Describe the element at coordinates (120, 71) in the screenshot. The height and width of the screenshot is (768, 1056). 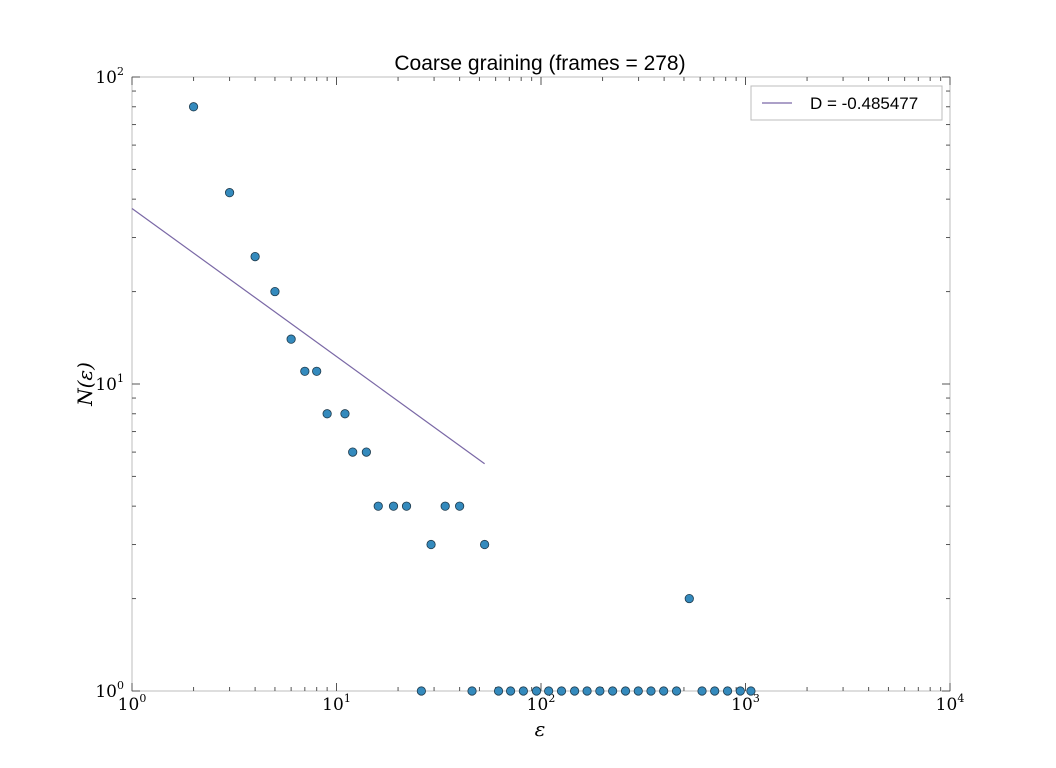
I see `y-tick-label-exponent: 2` at that location.